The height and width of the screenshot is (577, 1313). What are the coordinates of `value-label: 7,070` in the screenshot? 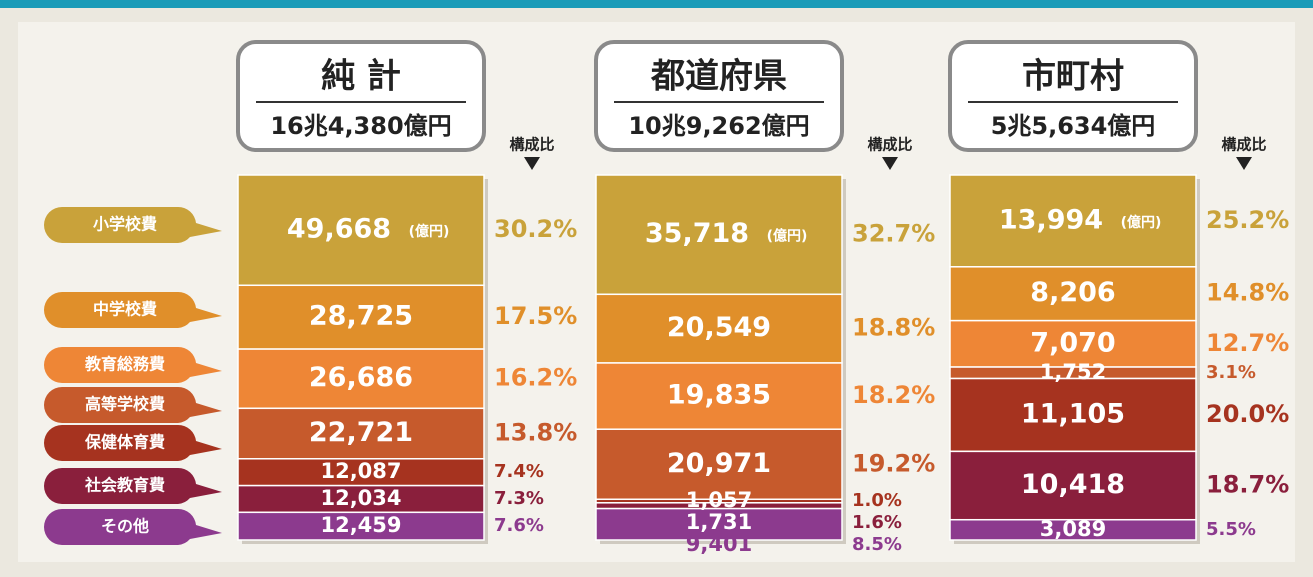 It's located at (1072, 342).